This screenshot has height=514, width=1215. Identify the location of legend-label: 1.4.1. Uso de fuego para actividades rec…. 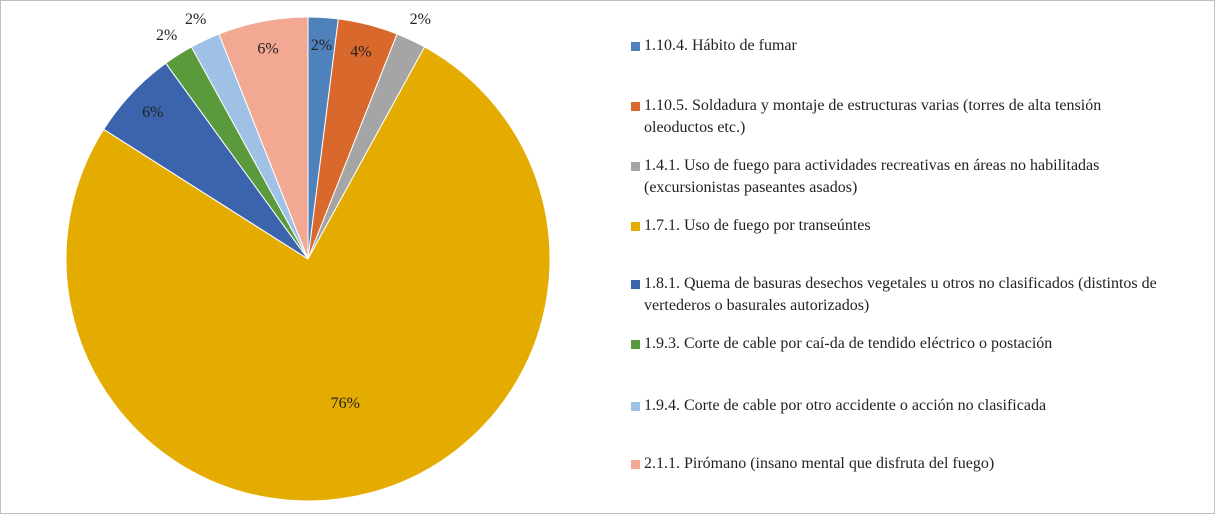
(872, 176).